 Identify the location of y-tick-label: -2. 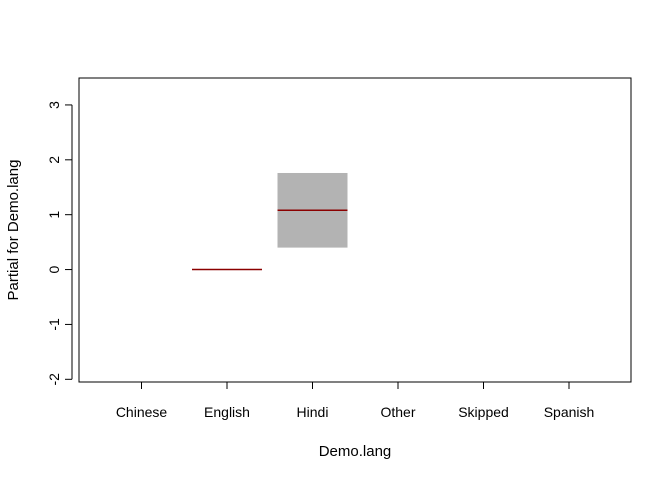
(54, 379).